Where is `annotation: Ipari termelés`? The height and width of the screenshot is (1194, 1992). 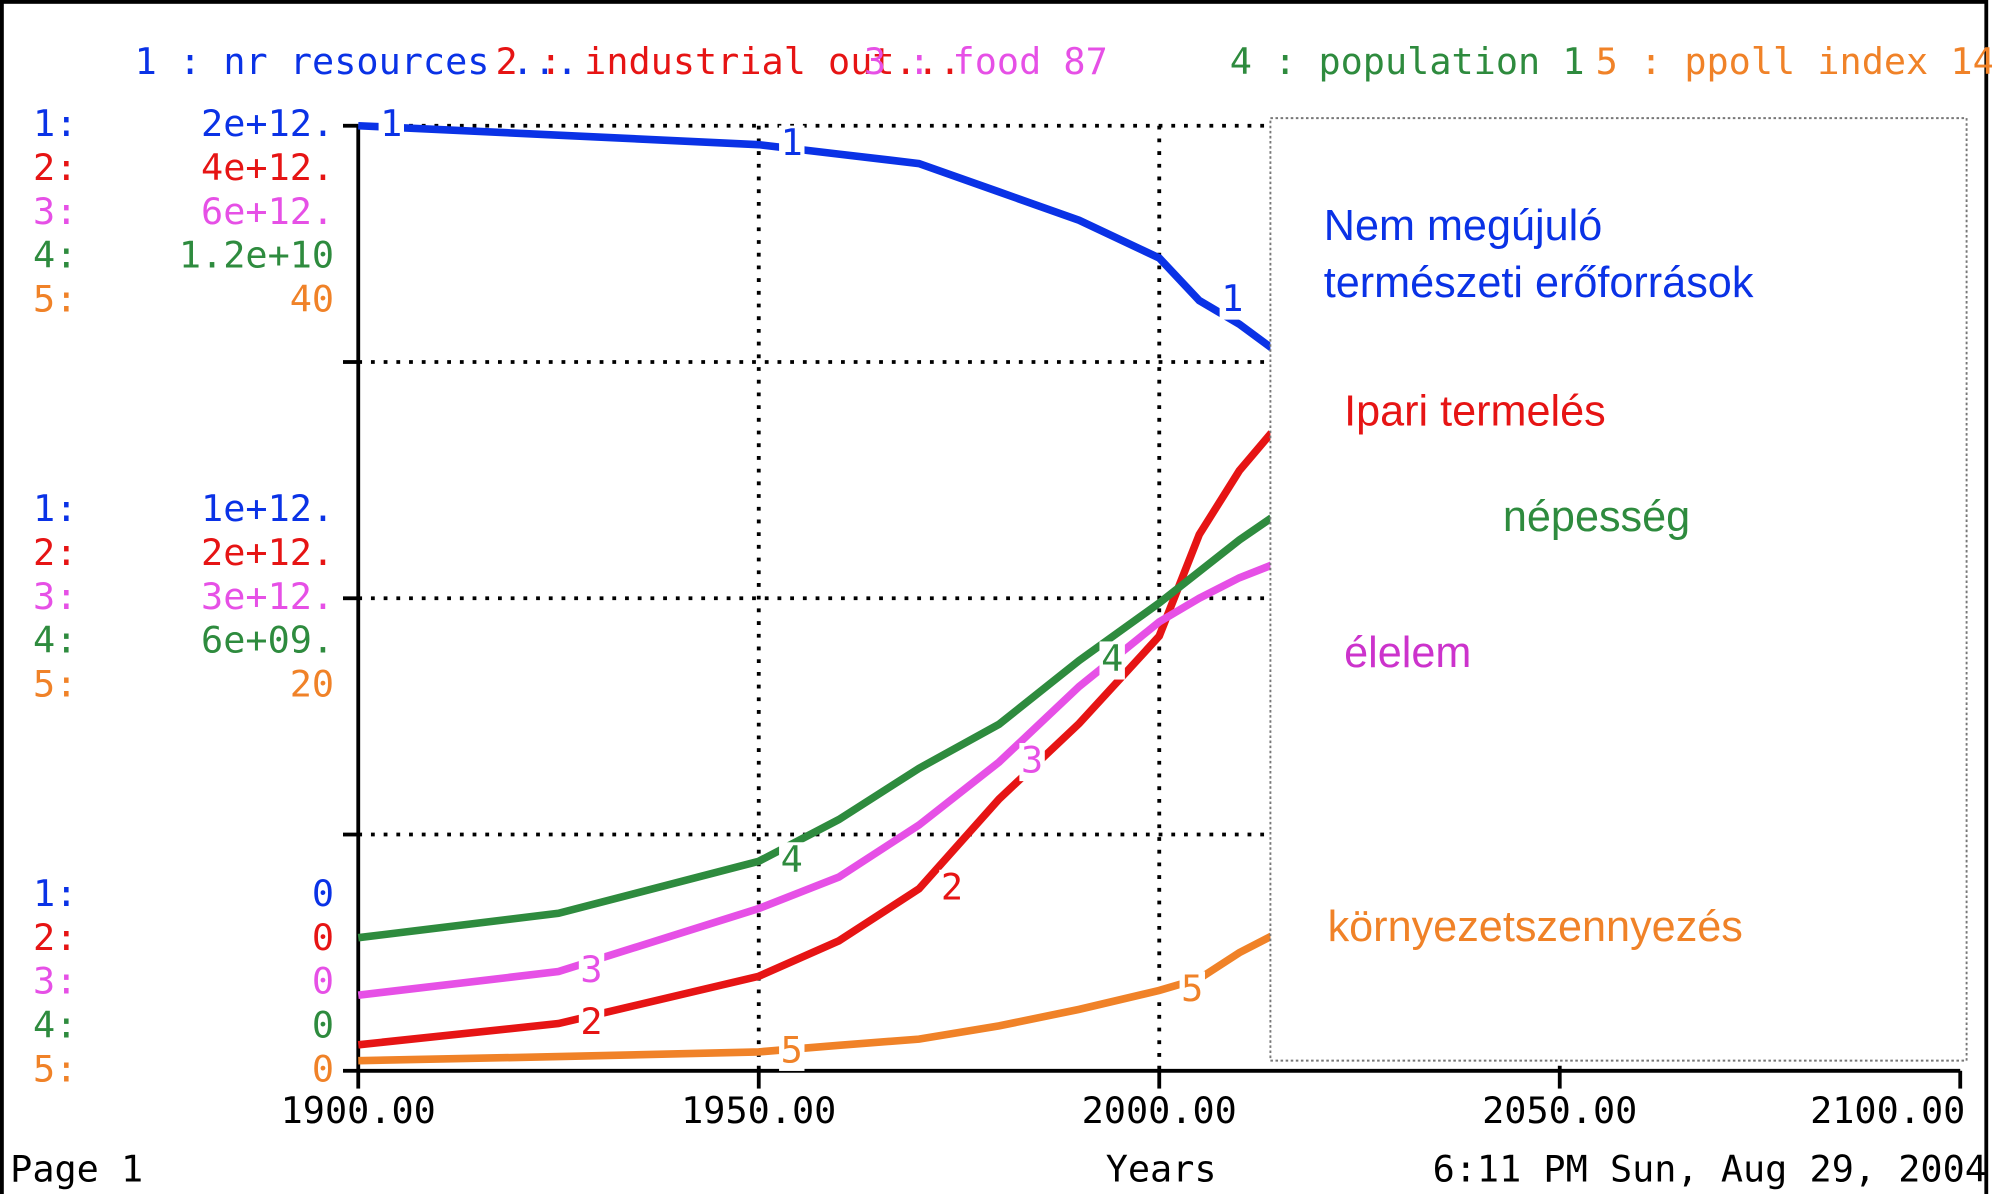 annotation: Ipari termelés is located at coordinates (1475, 411).